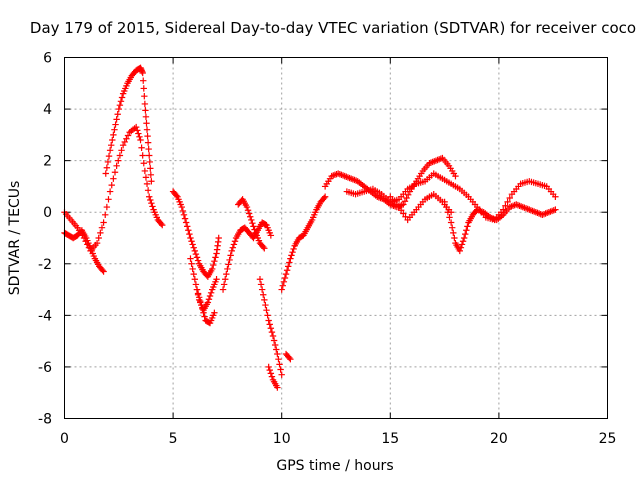 This screenshot has height=480, width=640. I want to click on y-tick-label: 6, so click(47, 59).